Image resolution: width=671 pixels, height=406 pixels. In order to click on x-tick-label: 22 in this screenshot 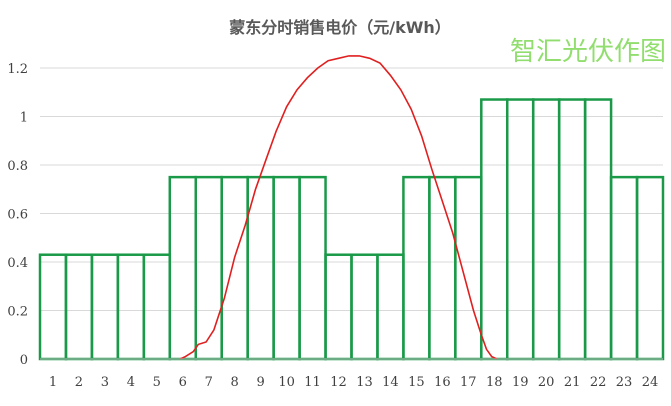, I will do `click(598, 382)`.